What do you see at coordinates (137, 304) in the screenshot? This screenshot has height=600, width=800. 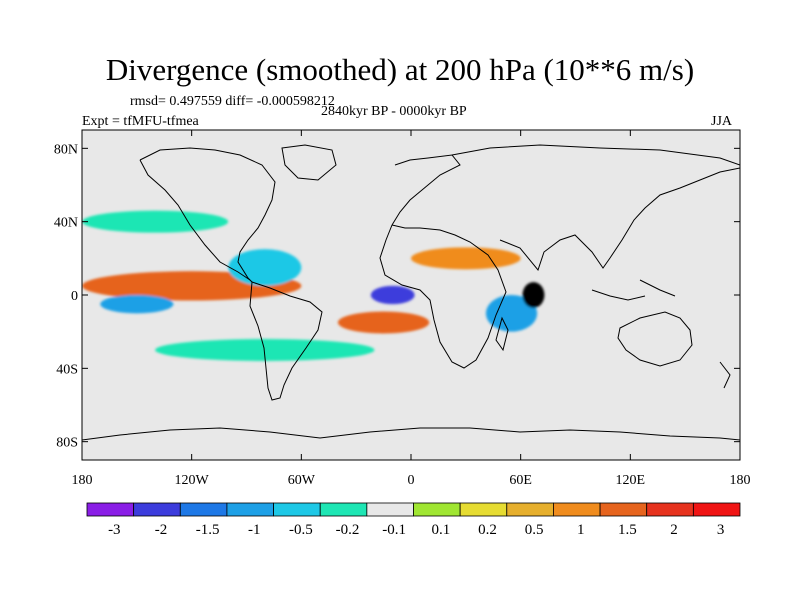 I see `south-pacific-convergence` at bounding box center [137, 304].